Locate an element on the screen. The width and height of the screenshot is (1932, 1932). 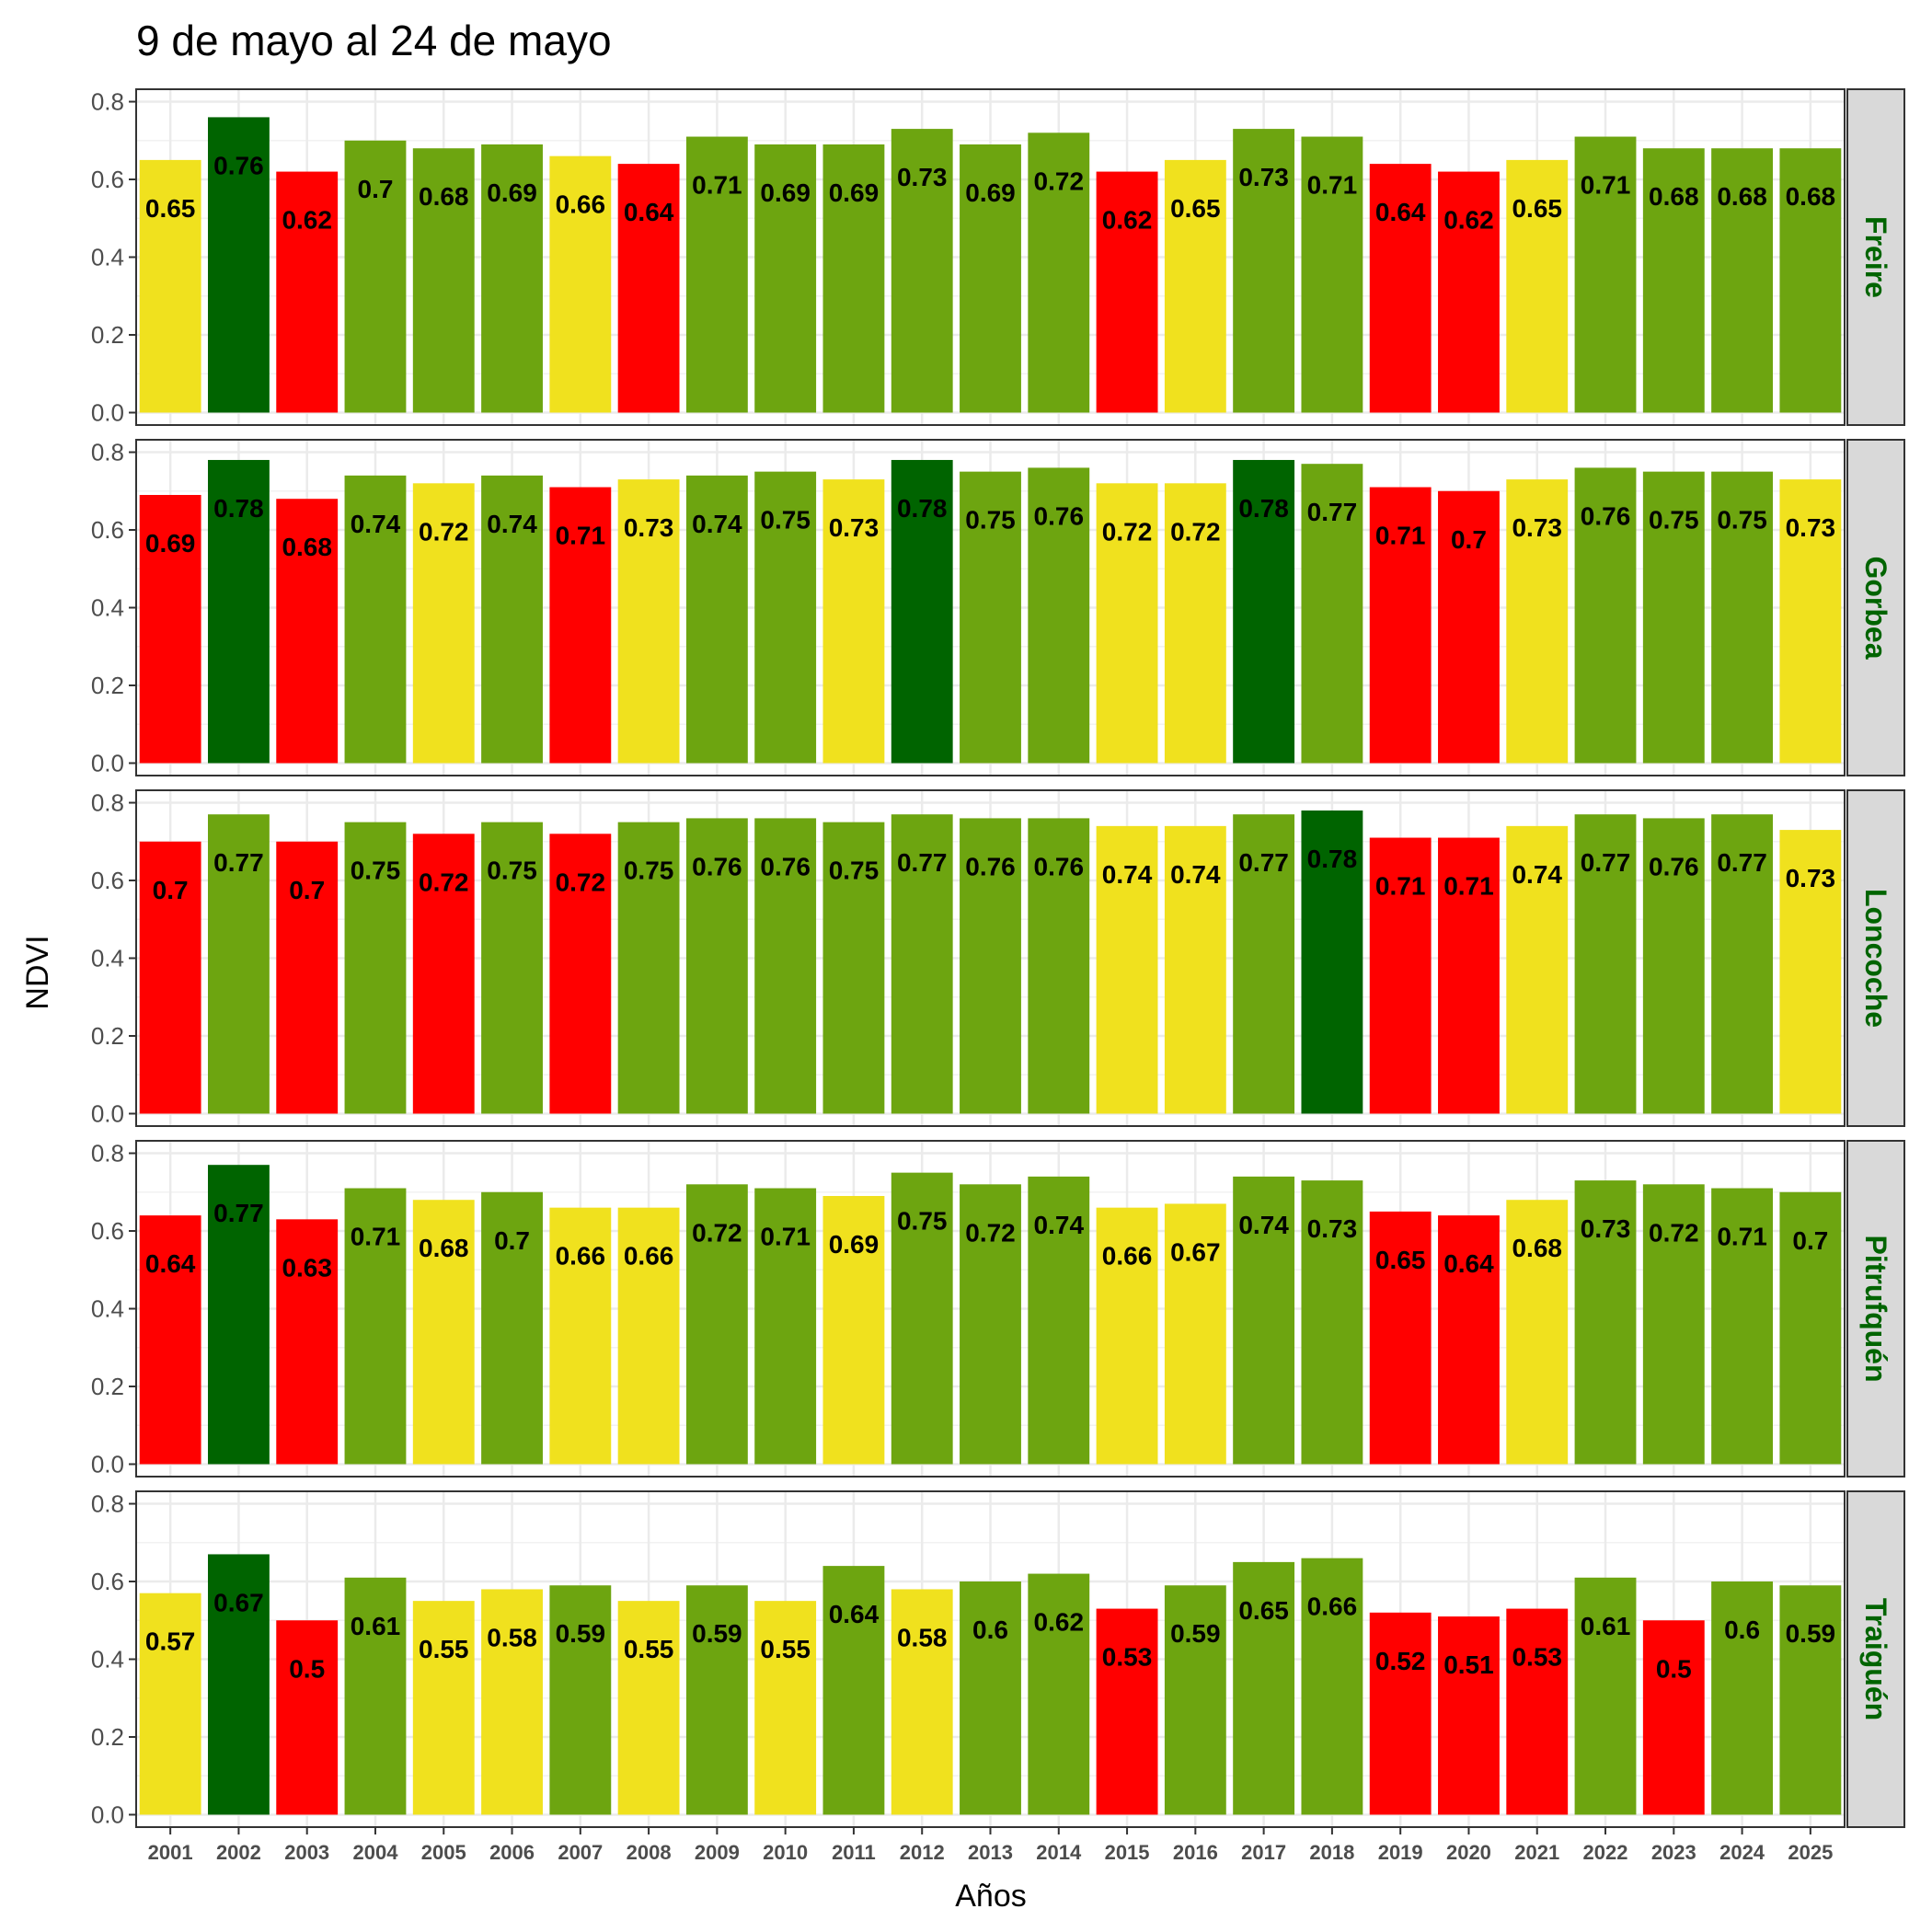
x-tick-label: 2002 is located at coordinates (238, 1852).